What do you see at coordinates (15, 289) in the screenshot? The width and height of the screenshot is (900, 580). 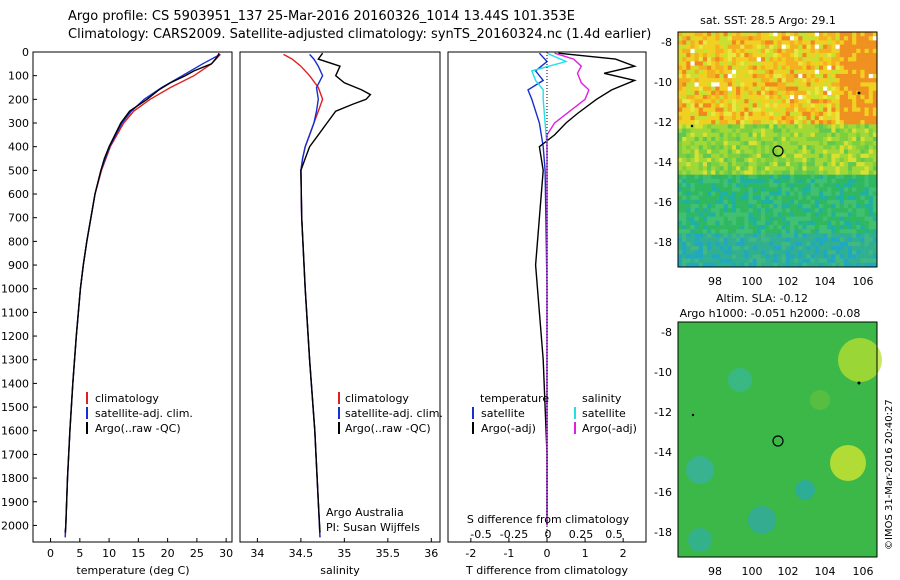 I see `depth-tick-label: 1000` at bounding box center [15, 289].